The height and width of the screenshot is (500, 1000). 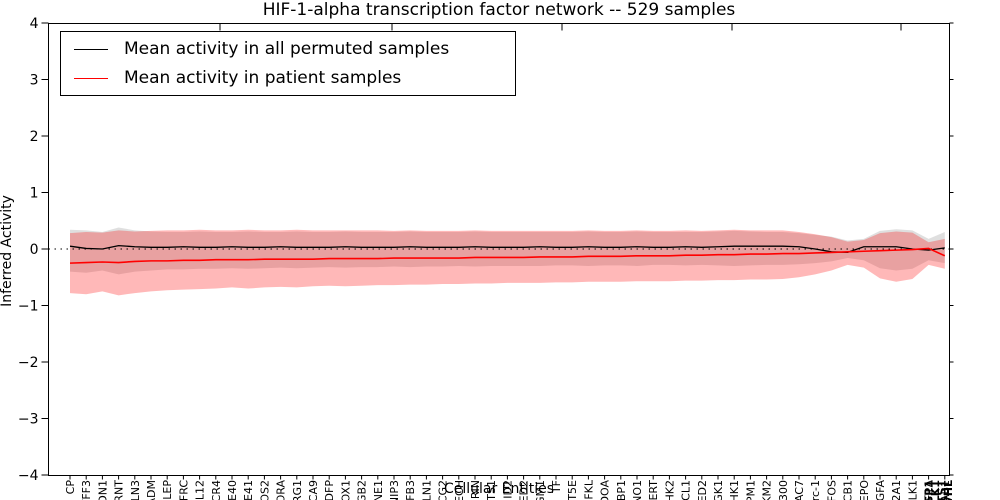 I want to click on x-tick-label: TFRC, so click(x=183, y=490).